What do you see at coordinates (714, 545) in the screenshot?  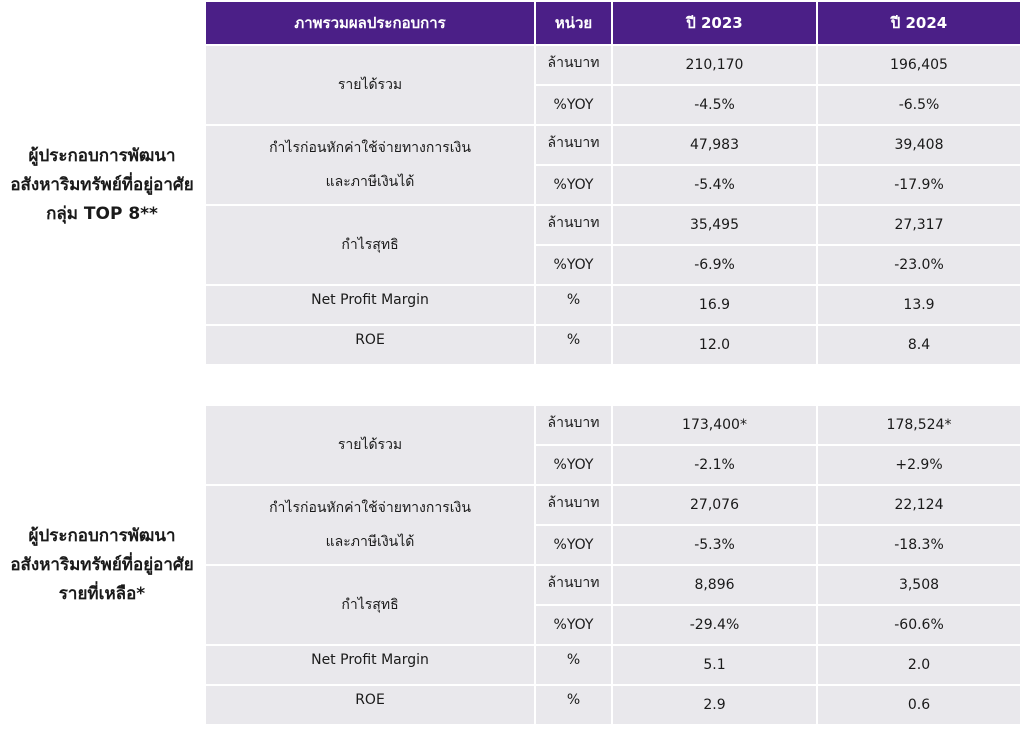 I see `g2-ebit-yoy-2023: -5.3%` at bounding box center [714, 545].